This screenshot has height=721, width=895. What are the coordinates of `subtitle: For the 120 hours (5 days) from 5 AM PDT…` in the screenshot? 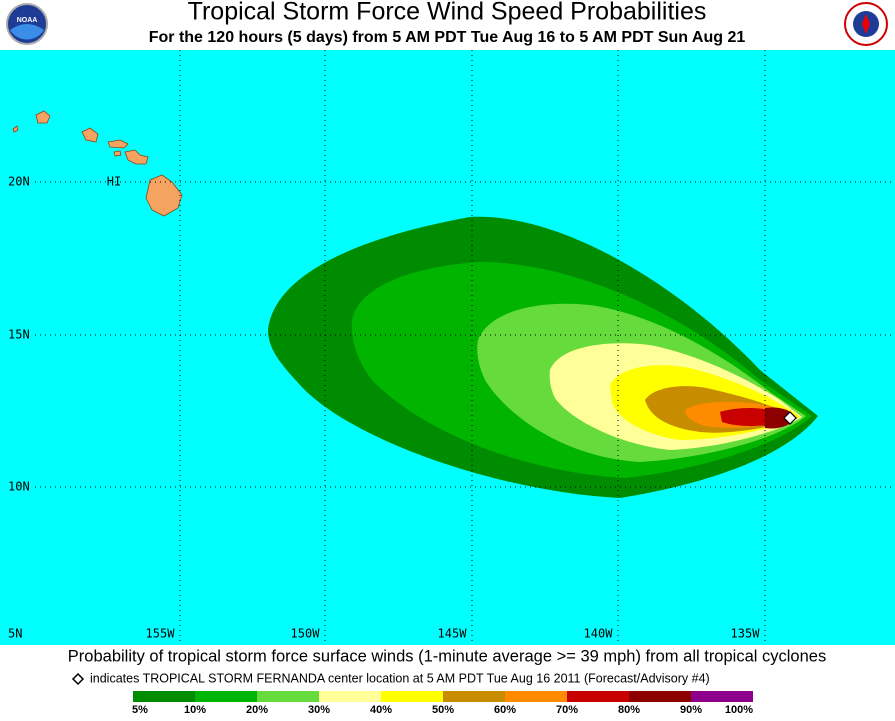 It's located at (447, 37).